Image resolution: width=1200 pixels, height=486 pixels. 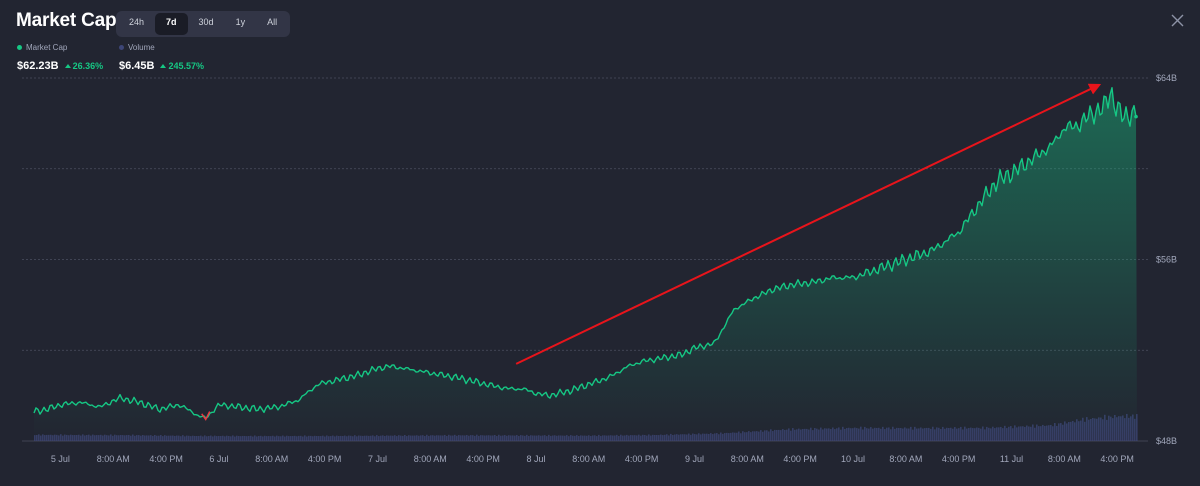 I want to click on x-tick-label: 6 Jul, so click(x=218, y=459).